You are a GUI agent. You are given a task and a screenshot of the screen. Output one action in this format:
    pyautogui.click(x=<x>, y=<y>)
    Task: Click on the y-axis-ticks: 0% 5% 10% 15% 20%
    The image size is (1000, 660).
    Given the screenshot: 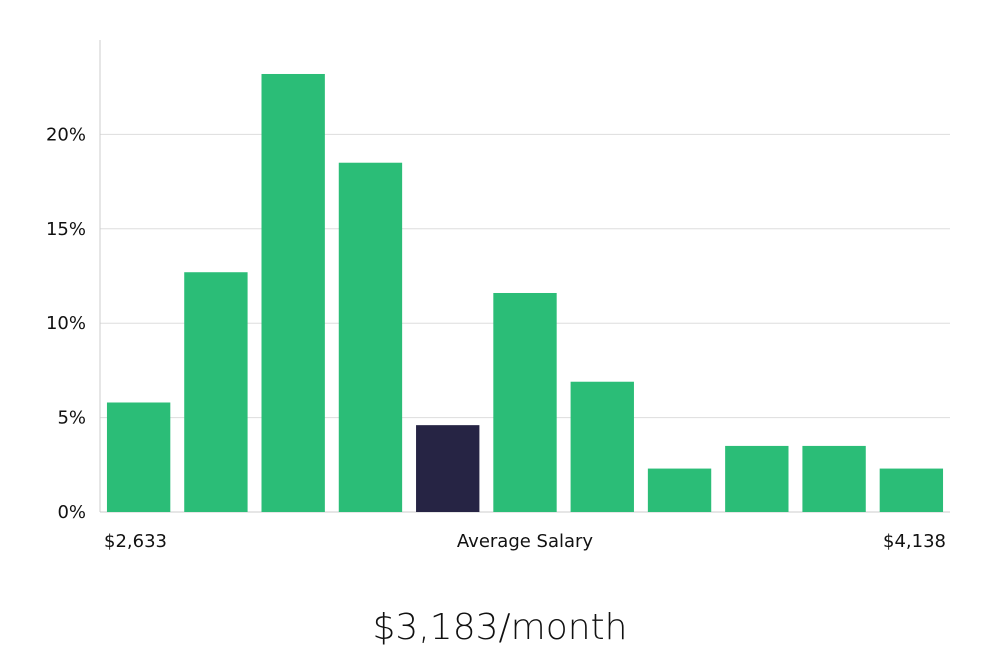 What is the action you would take?
    pyautogui.click(x=66, y=323)
    